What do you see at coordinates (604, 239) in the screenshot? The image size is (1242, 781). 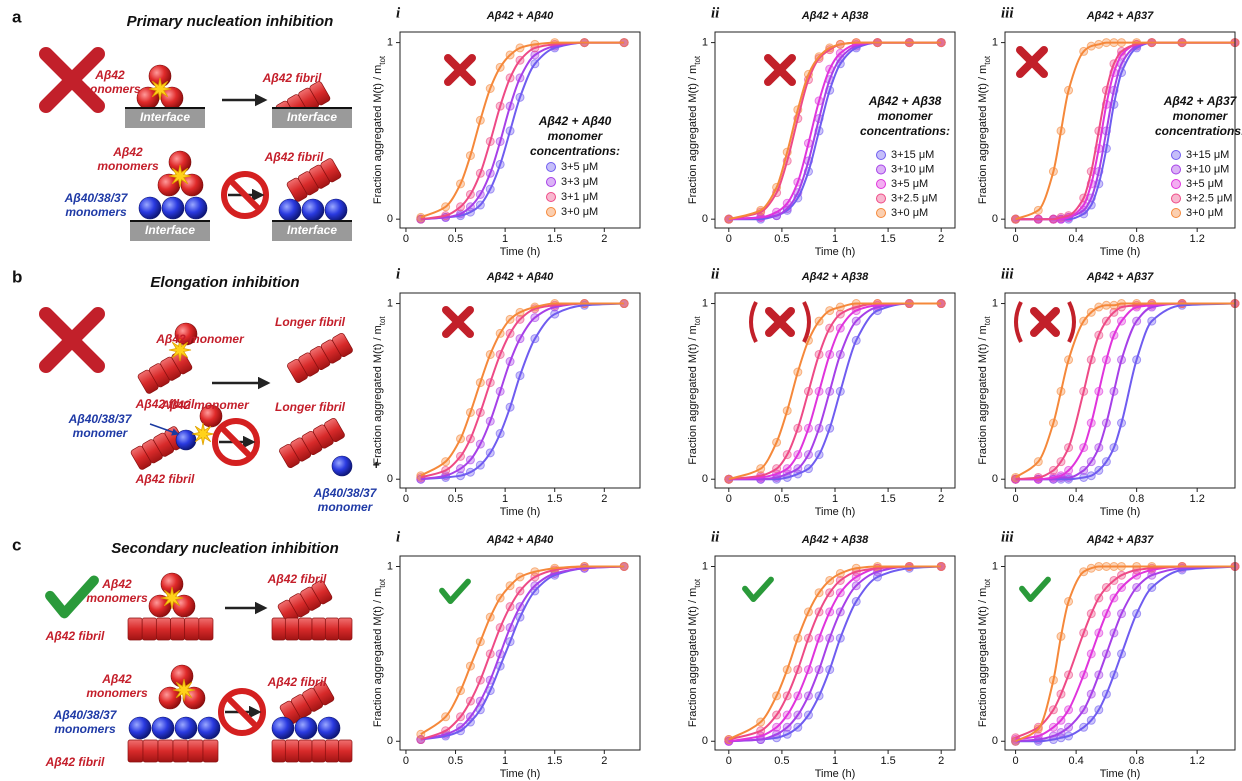 I see `x-tick-label: 2` at bounding box center [604, 239].